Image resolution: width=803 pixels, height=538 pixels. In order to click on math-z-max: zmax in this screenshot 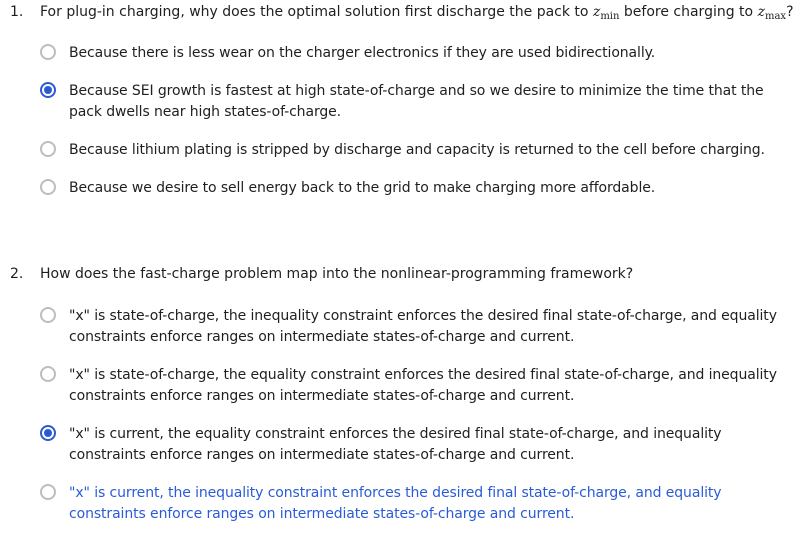, I will do `click(772, 13)`.